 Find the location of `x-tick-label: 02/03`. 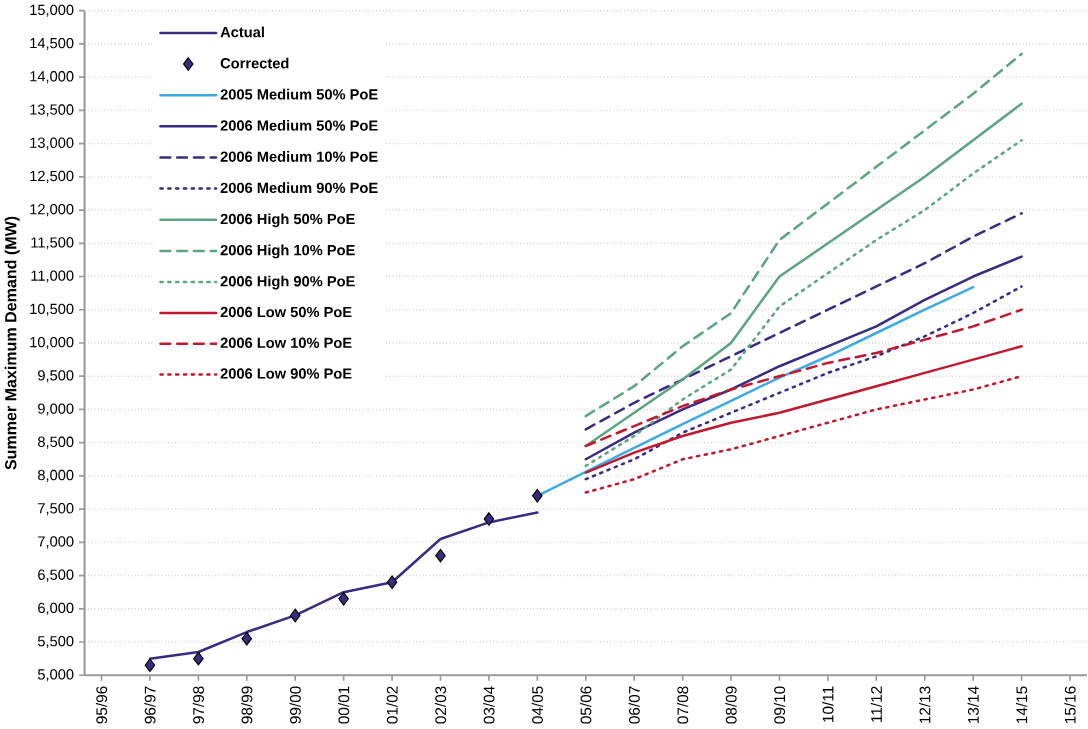

x-tick-label: 02/03 is located at coordinates (440, 705).